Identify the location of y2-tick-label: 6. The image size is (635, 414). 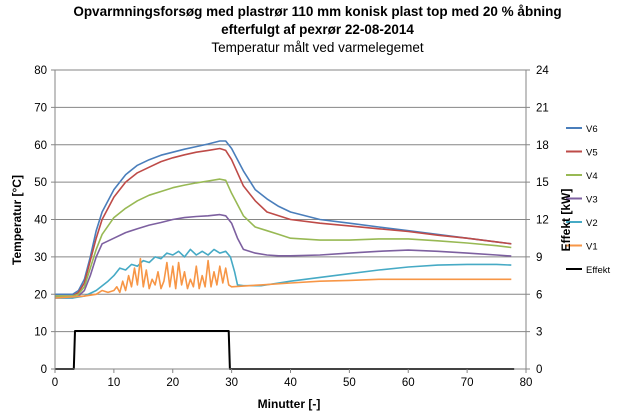
(539, 295).